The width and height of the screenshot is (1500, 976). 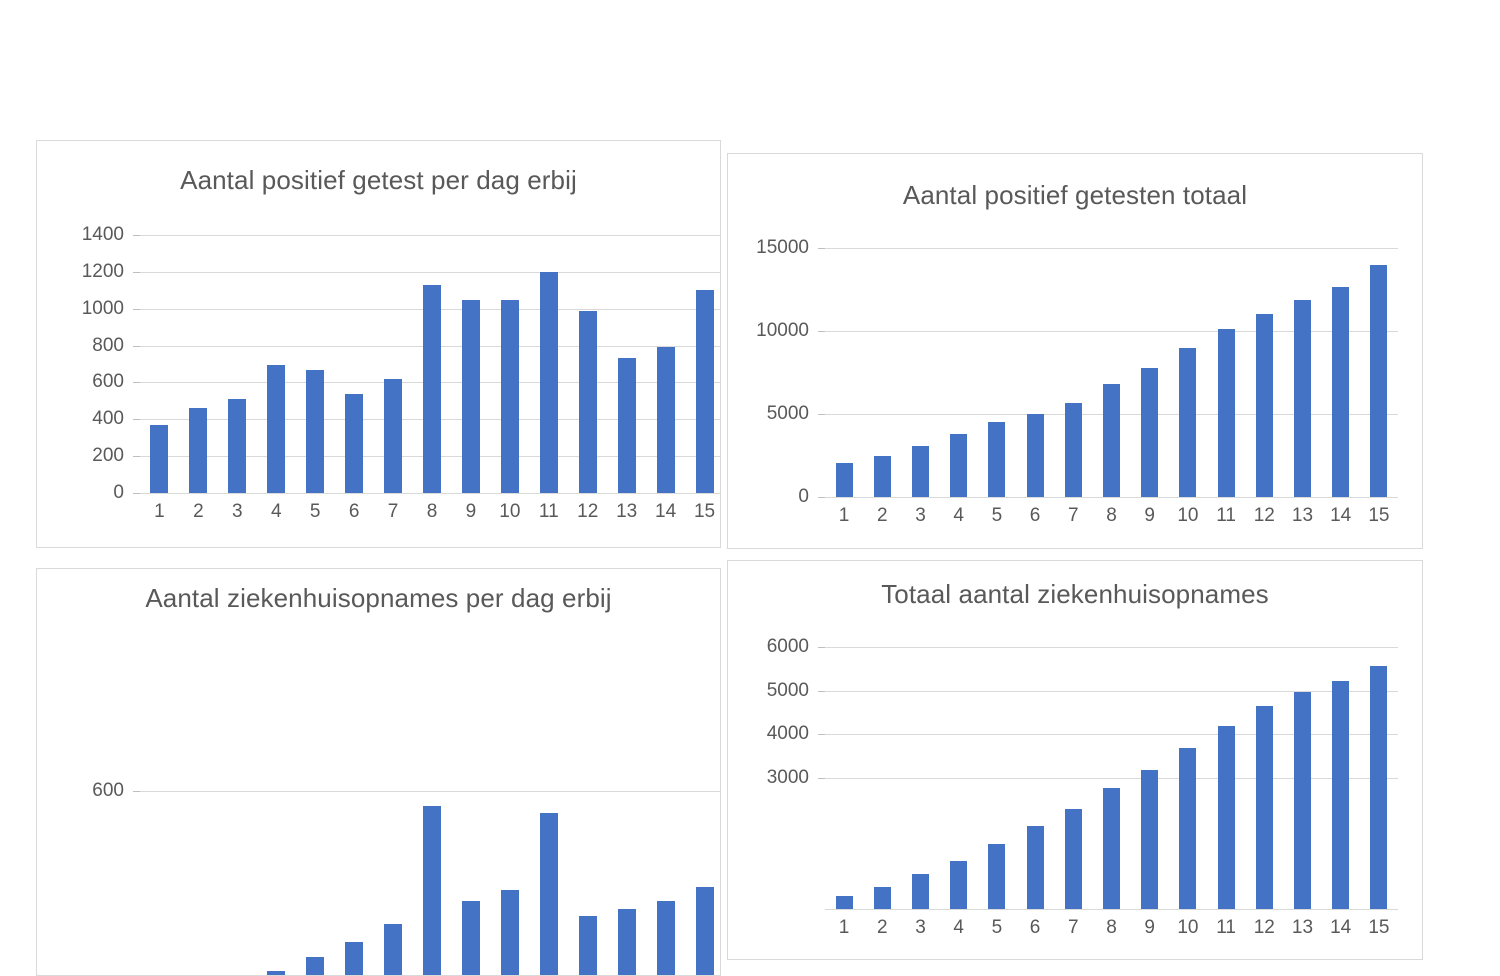 What do you see at coordinates (1111, 927) in the screenshot?
I see `x-axis-tick-label: 8` at bounding box center [1111, 927].